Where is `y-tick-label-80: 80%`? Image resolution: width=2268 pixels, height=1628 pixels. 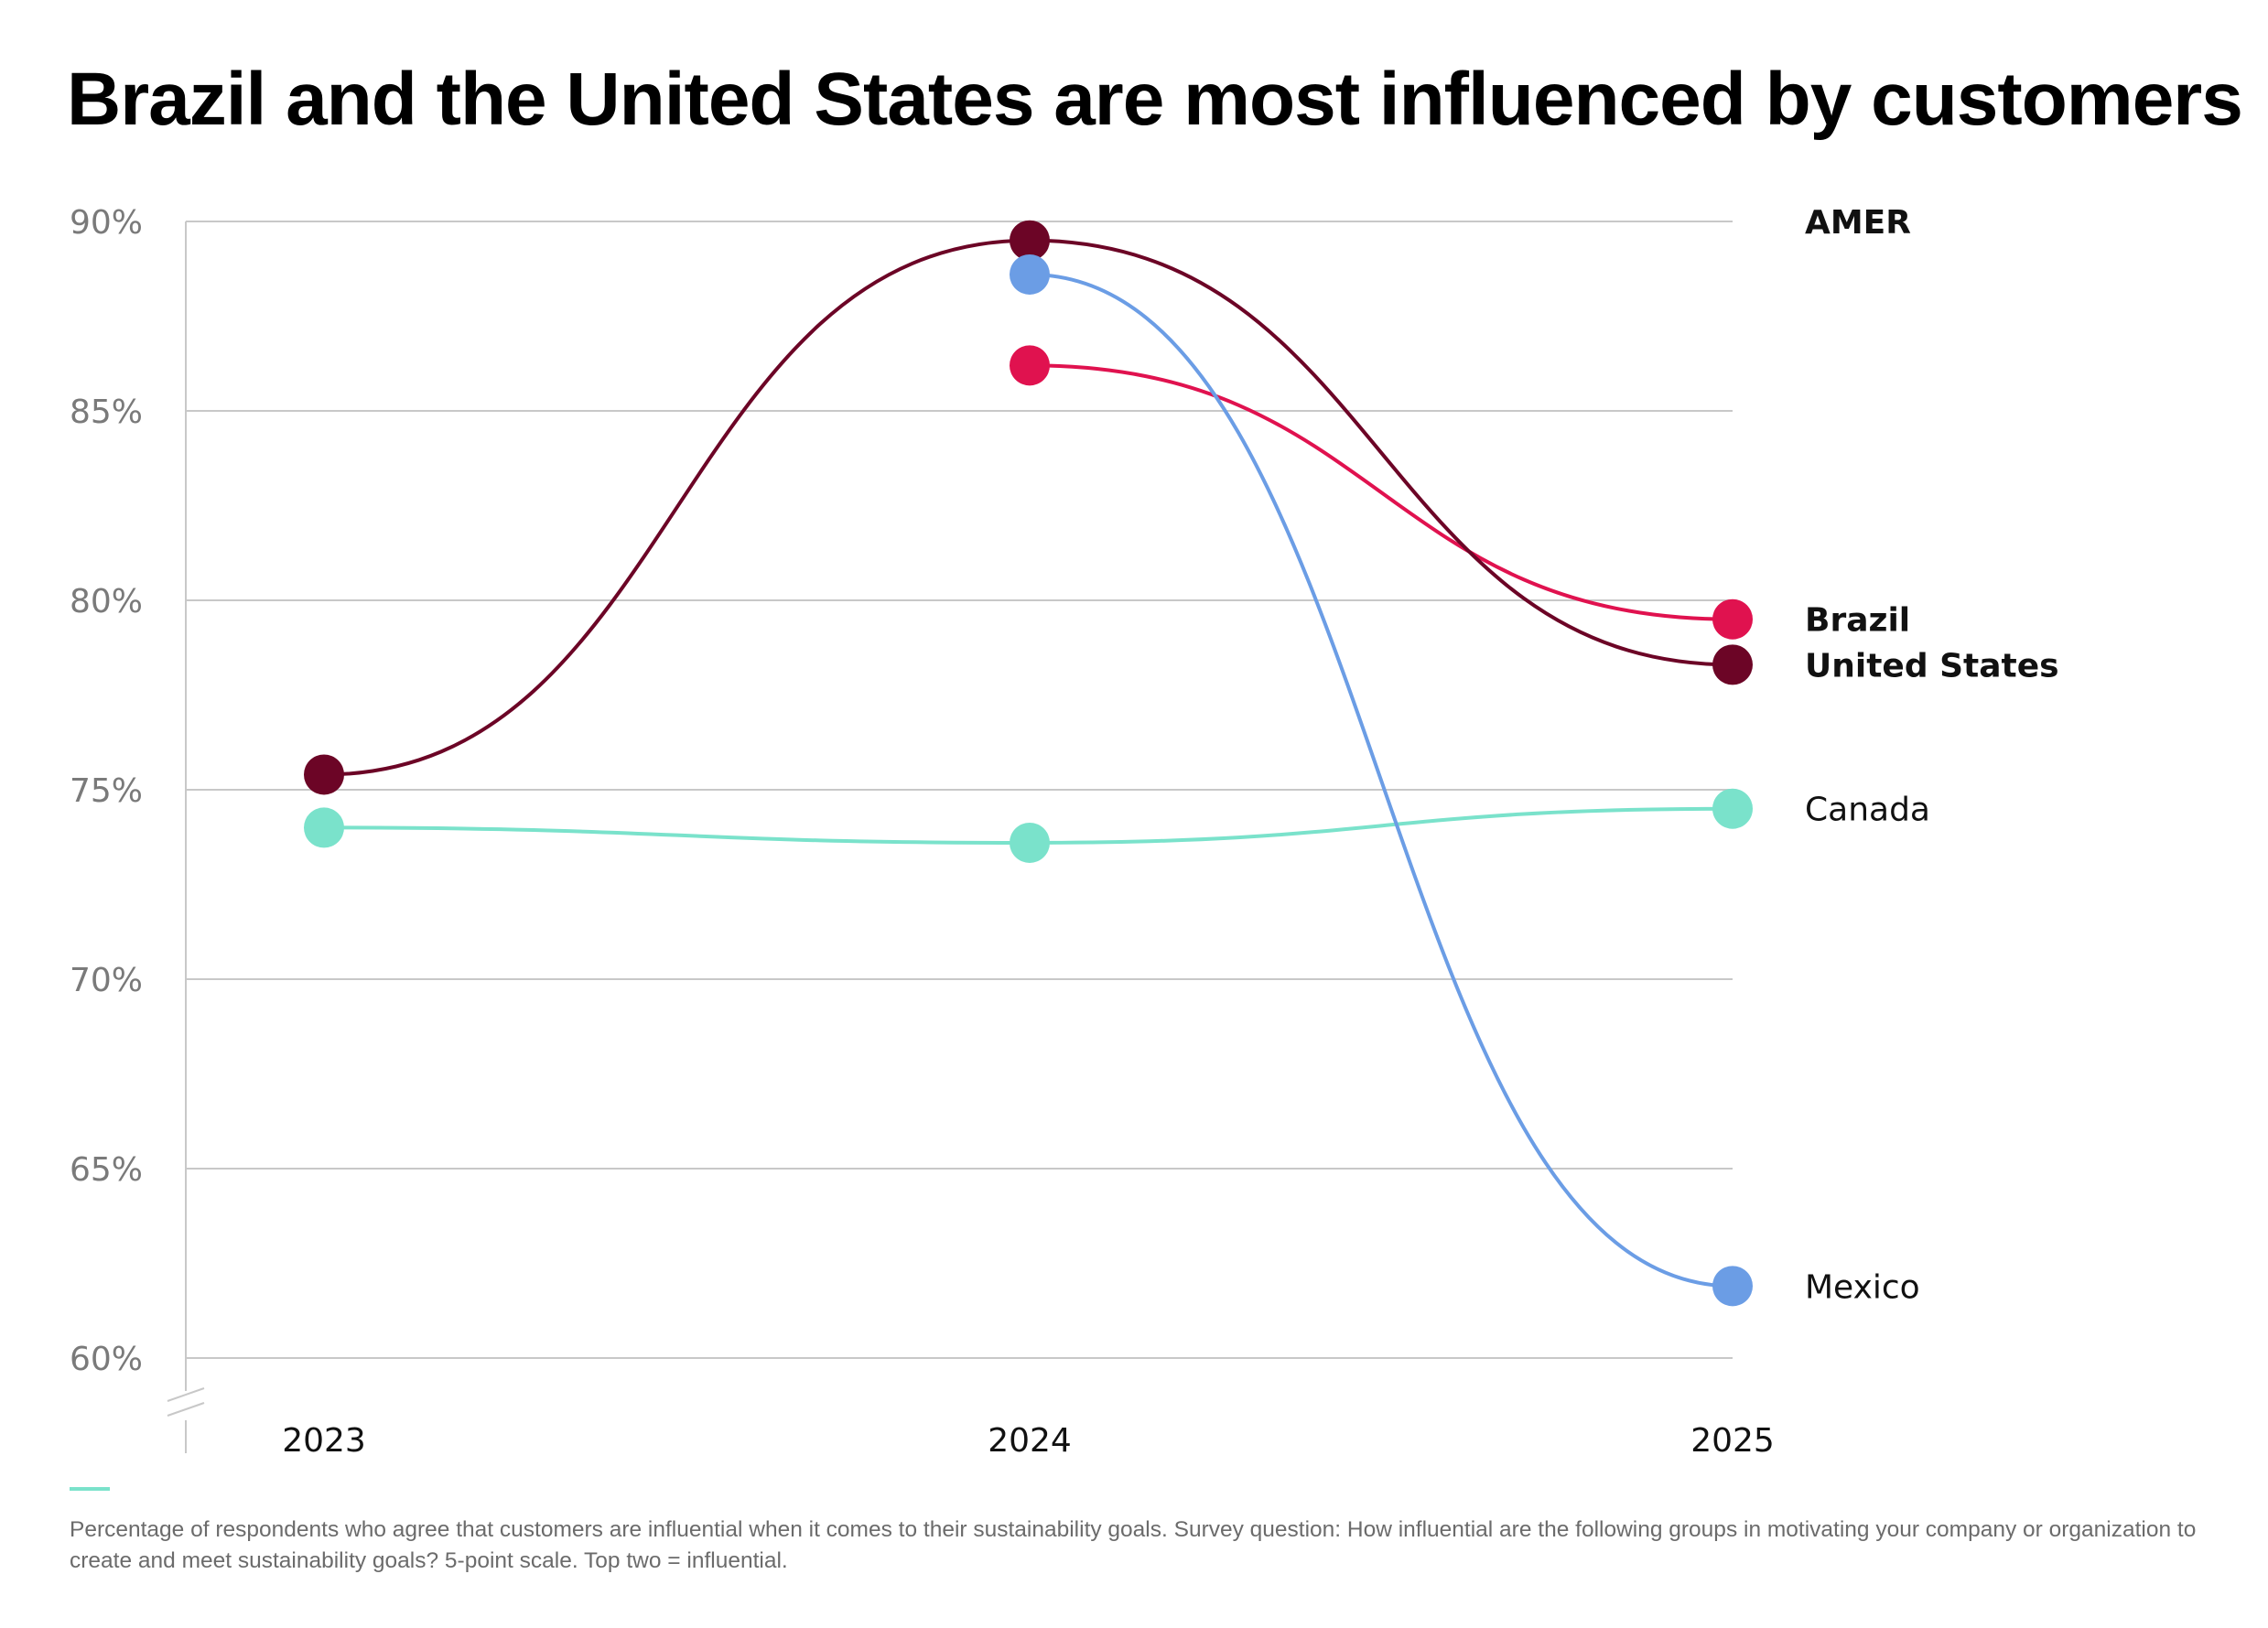 y-tick-label-80: 80% is located at coordinates (106, 601).